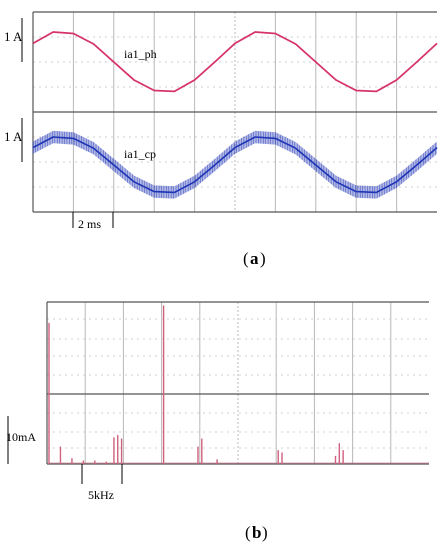 Image resolution: width=446 pixels, height=550 pixels. I want to click on series-label-ph: ia1_ph, so click(140, 54).